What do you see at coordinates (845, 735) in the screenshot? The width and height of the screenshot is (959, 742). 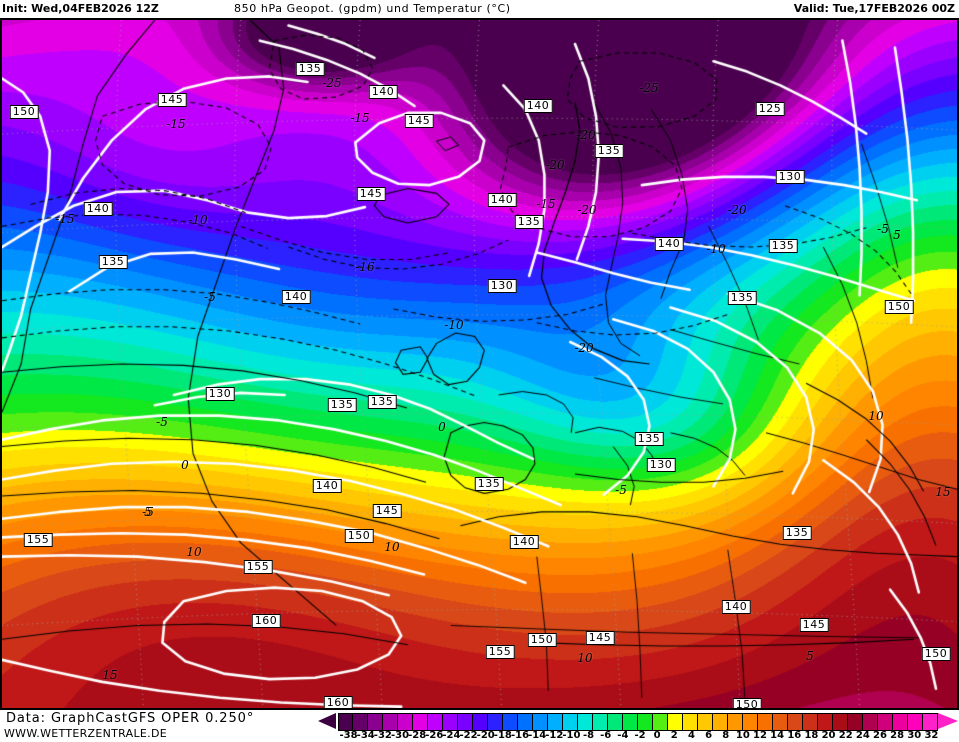 I see `colorbar-tick: 22` at bounding box center [845, 735].